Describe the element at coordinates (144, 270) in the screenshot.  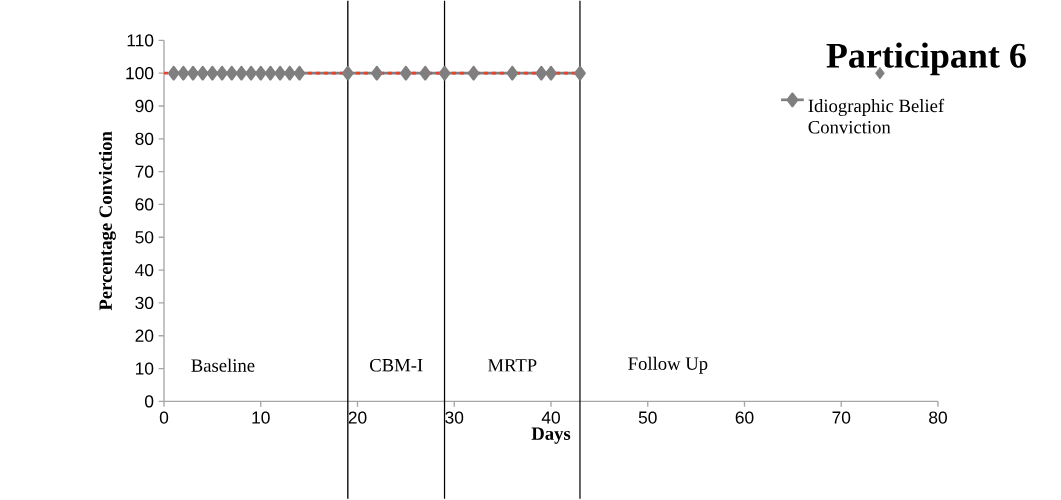
I see `y-tick-label: 40` at that location.